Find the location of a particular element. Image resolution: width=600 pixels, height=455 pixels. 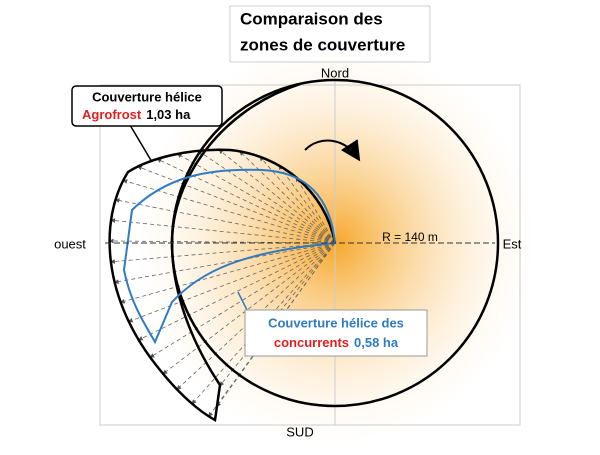

title-line: zones de couverture is located at coordinates (322, 44).